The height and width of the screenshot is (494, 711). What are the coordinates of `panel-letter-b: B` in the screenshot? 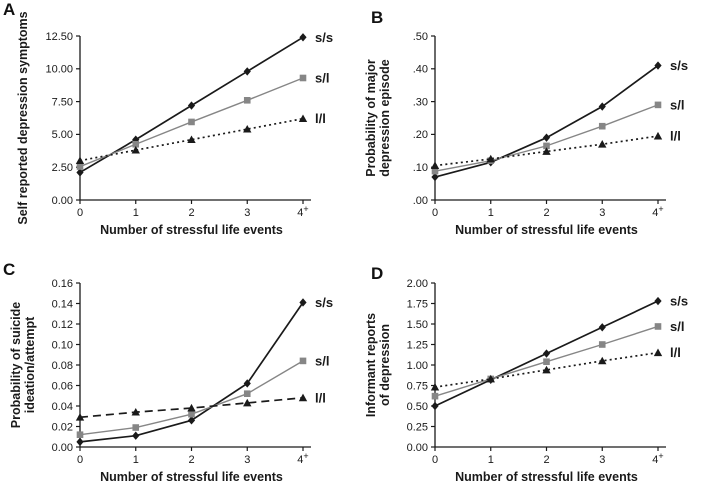 It's located at (377, 17).